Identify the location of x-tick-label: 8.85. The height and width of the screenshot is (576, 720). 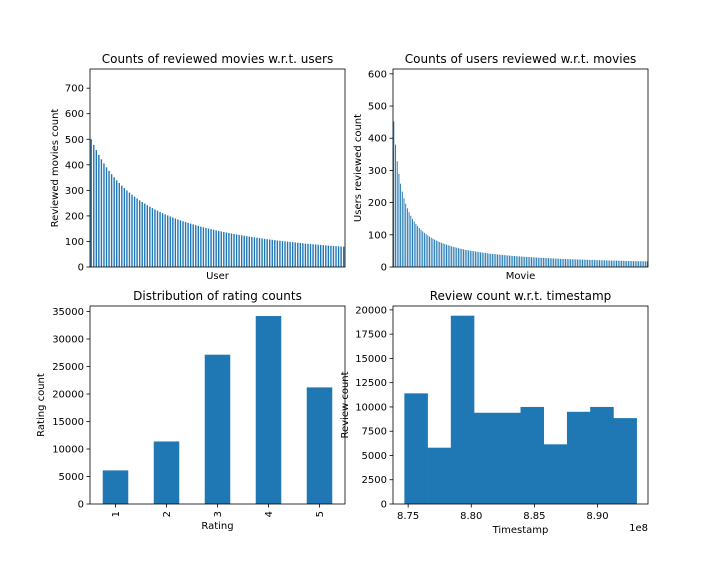
(534, 516).